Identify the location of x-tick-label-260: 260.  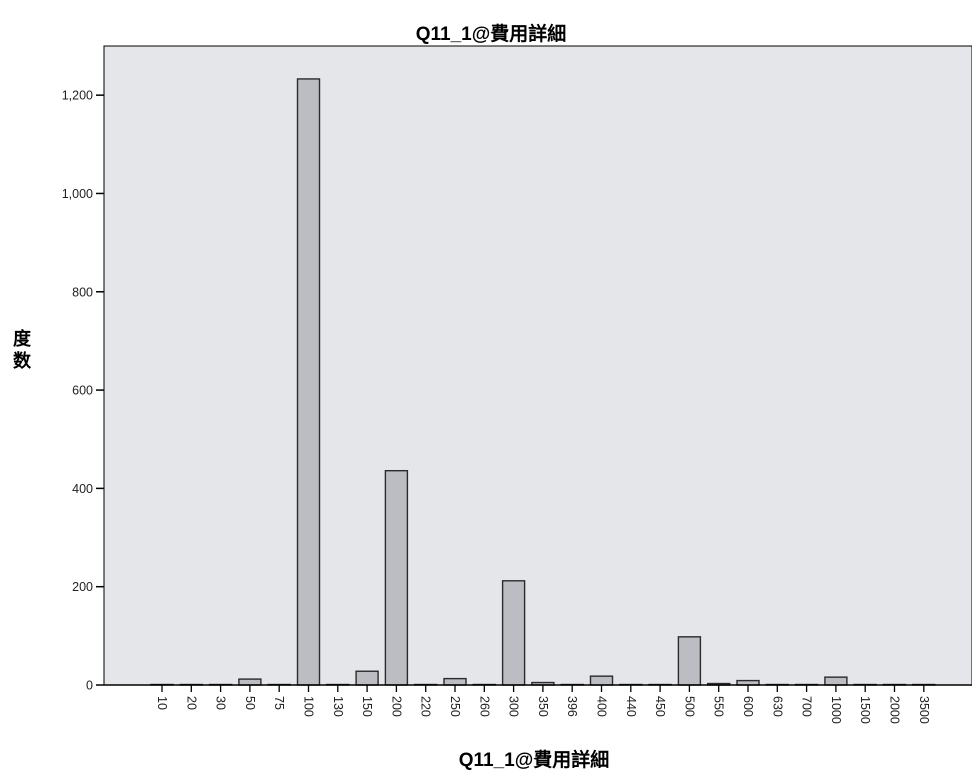
(484, 706).